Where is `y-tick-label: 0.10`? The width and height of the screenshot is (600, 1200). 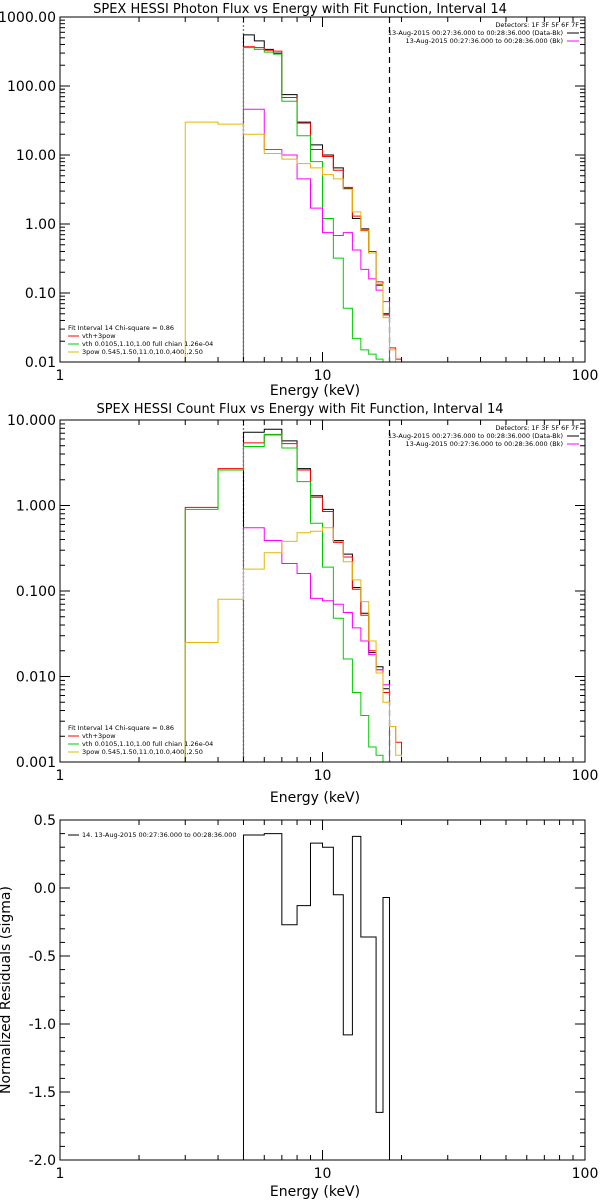
y-tick-label: 0.10 is located at coordinates (40, 294).